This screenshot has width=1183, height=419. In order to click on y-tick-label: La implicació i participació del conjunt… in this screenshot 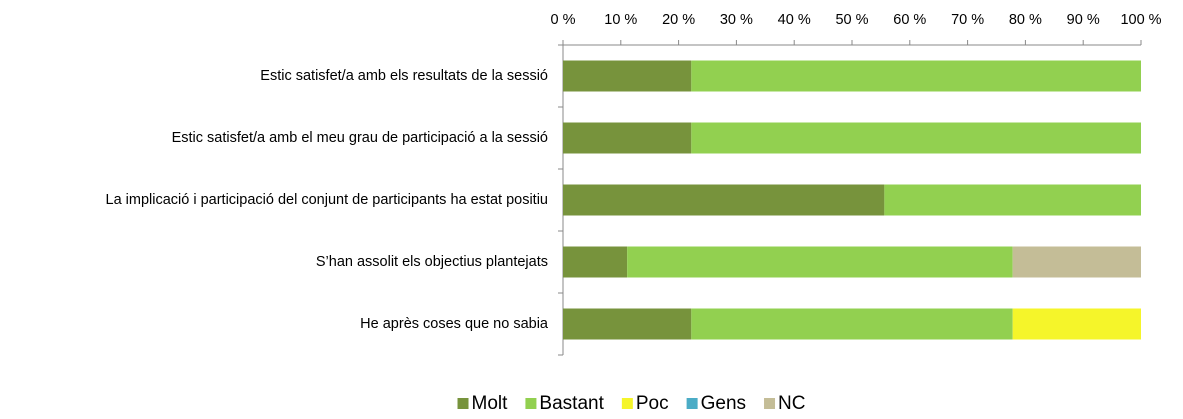, I will do `click(327, 200)`.